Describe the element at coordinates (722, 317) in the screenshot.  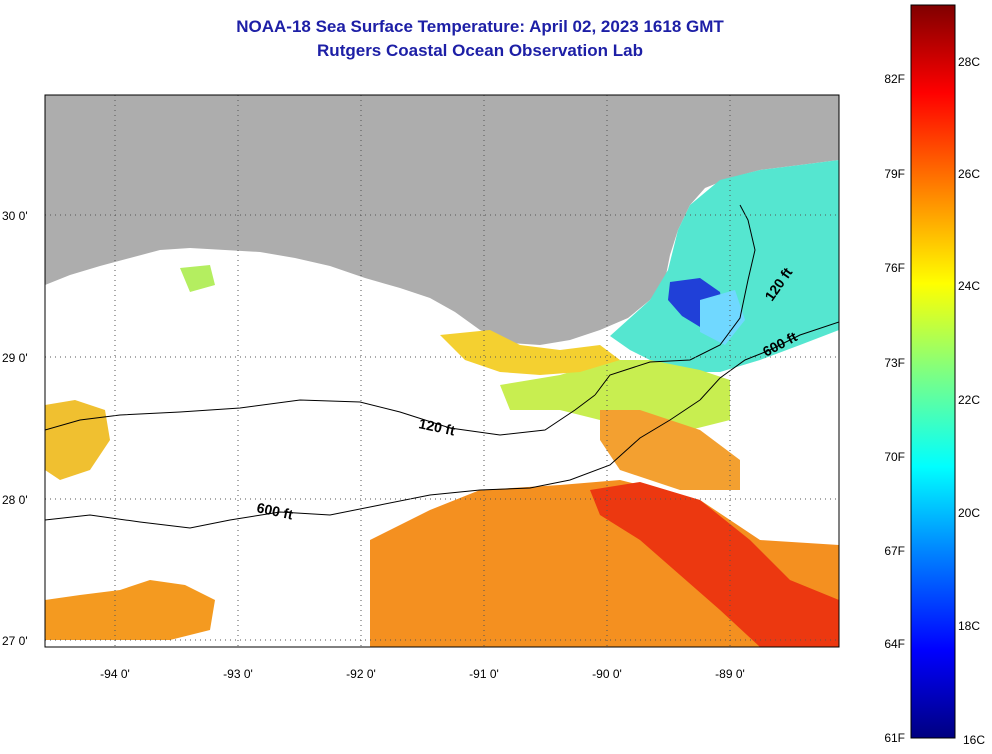
I see `cool-water-patch` at that location.